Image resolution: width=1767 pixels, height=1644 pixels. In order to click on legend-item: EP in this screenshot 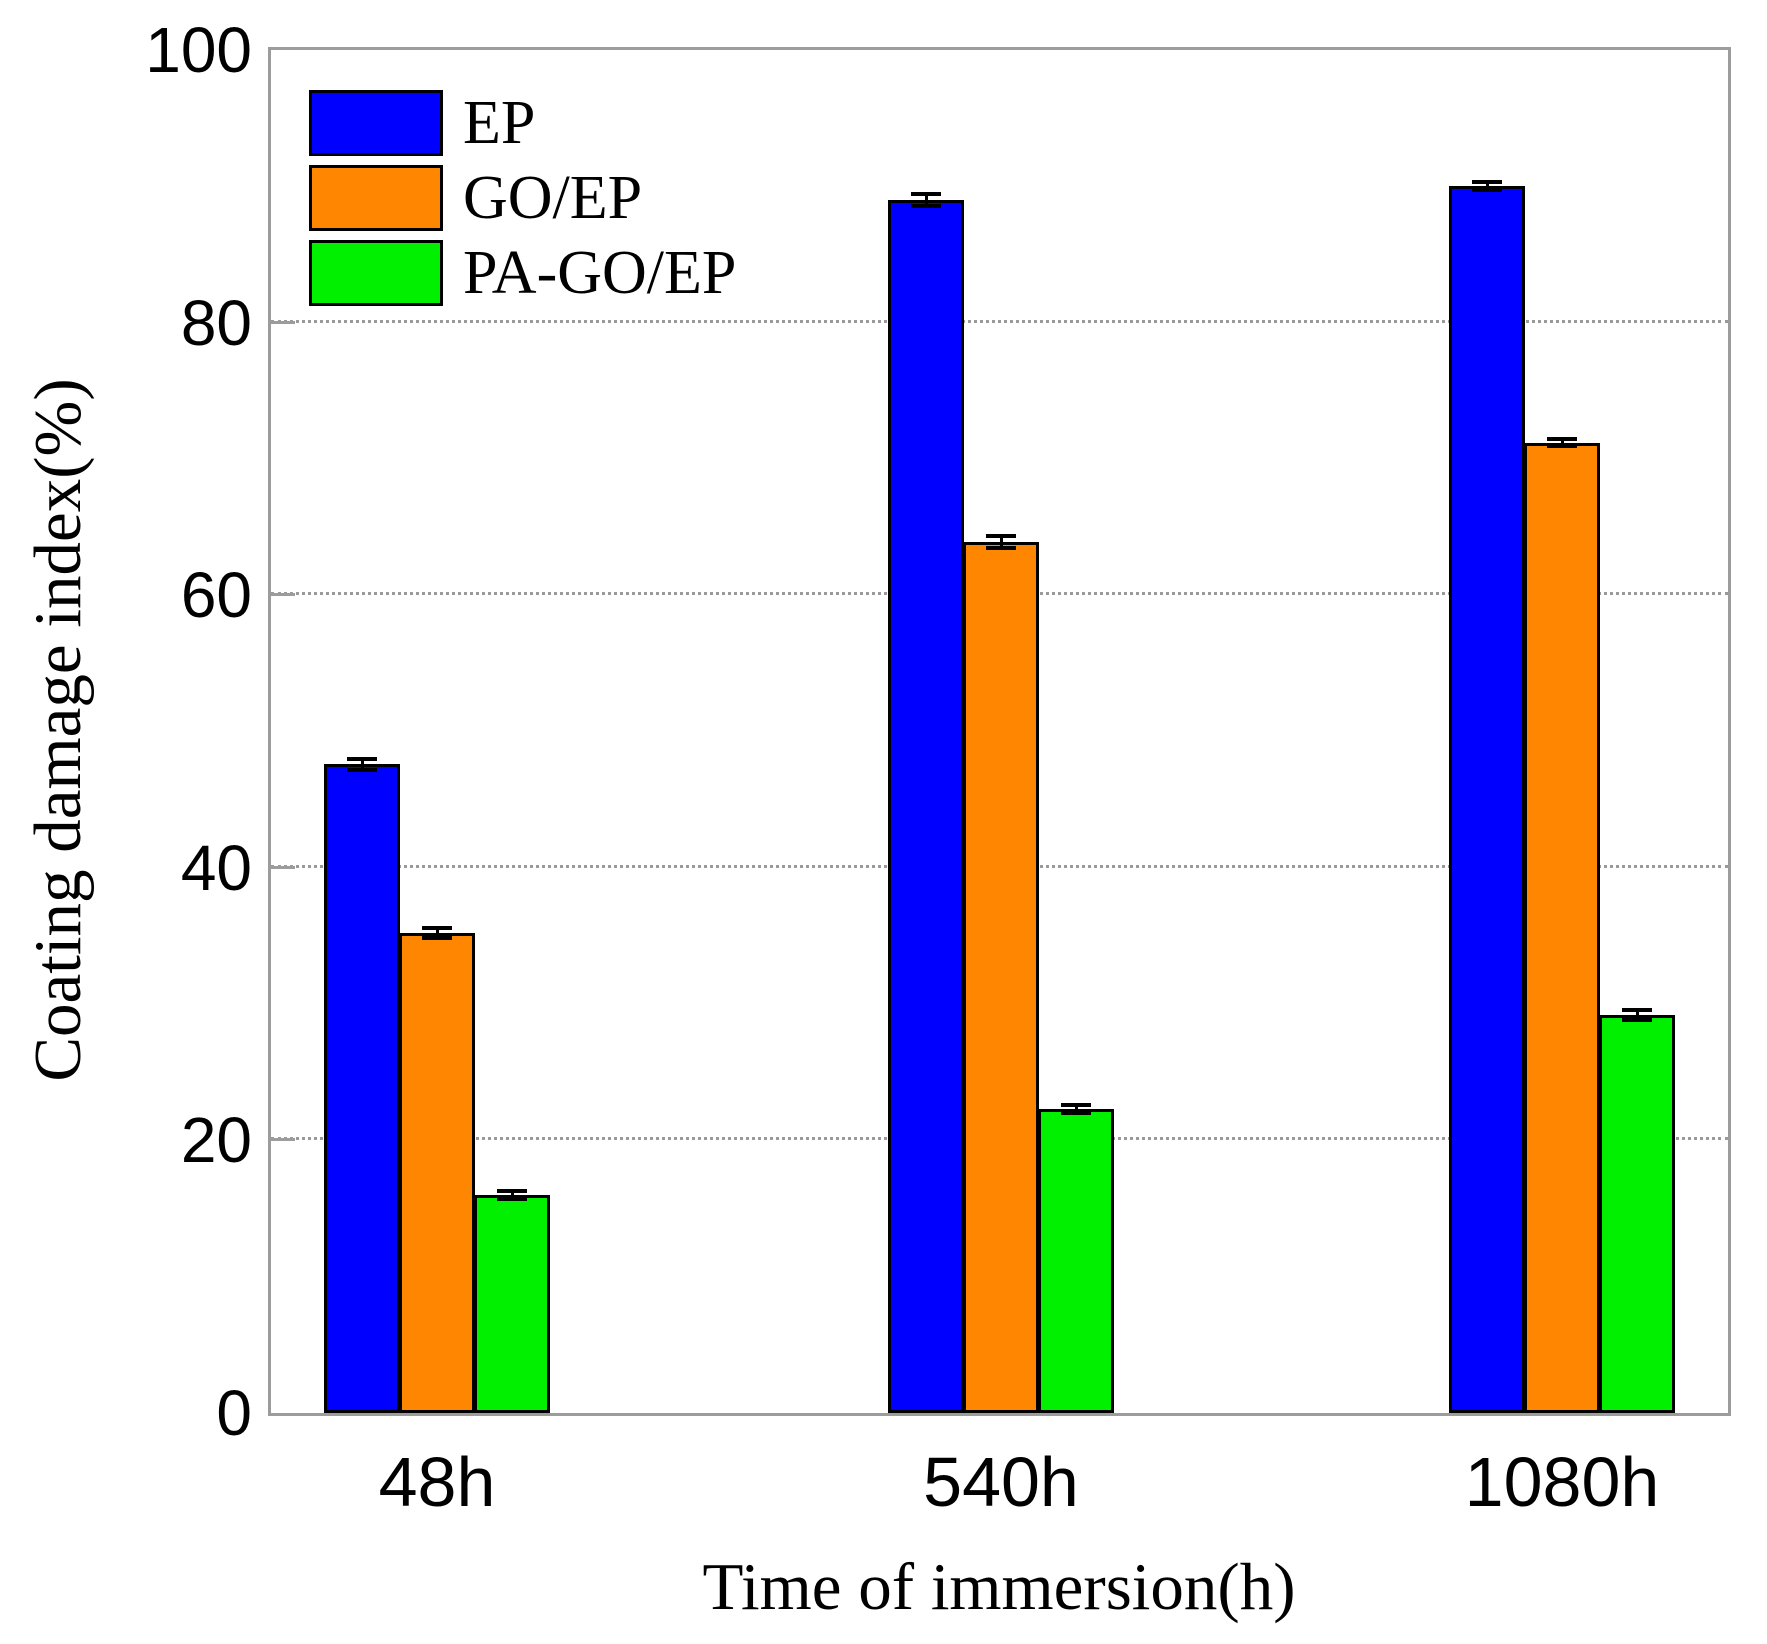, I will do `click(522, 123)`.